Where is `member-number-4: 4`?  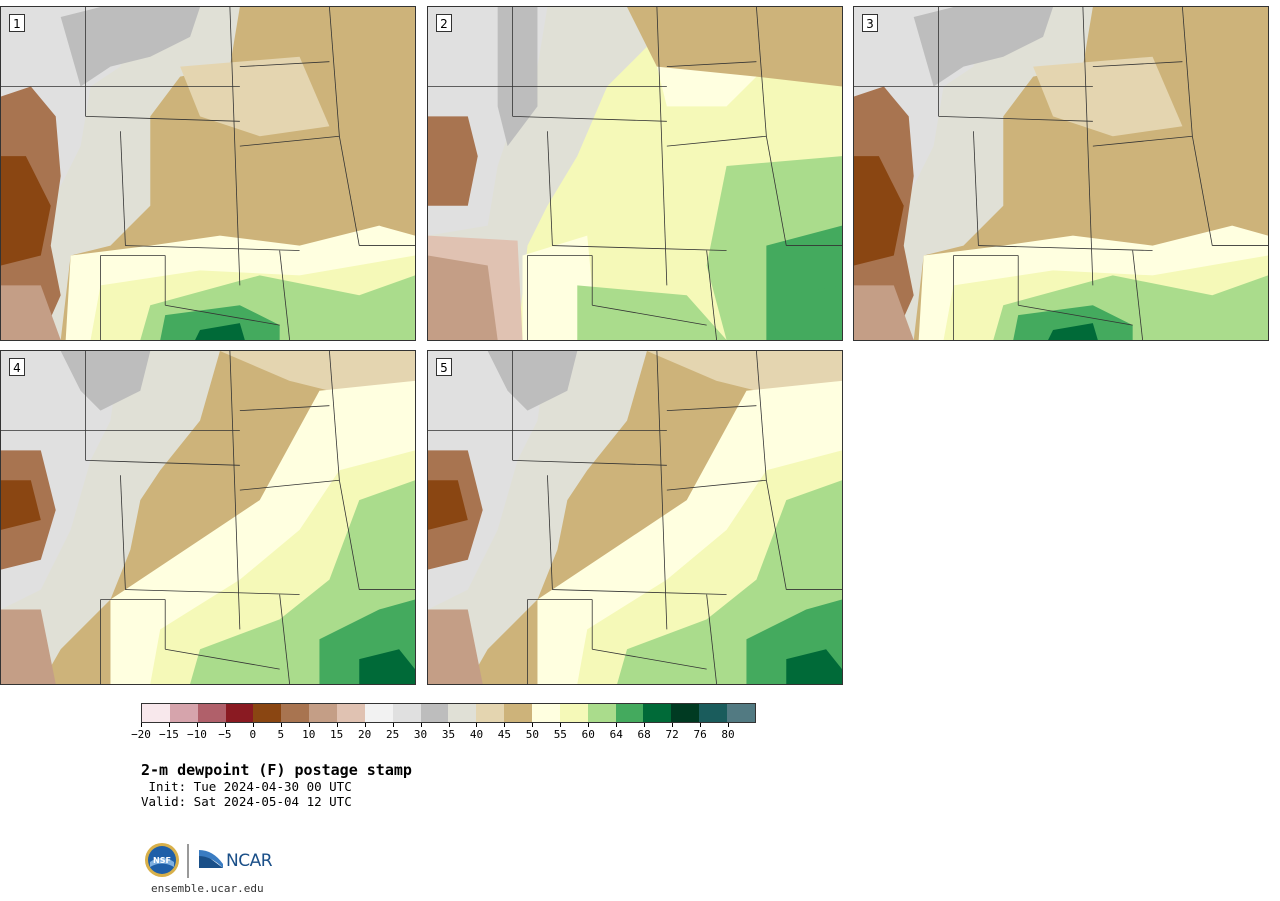 member-number-4: 4 is located at coordinates (17, 367).